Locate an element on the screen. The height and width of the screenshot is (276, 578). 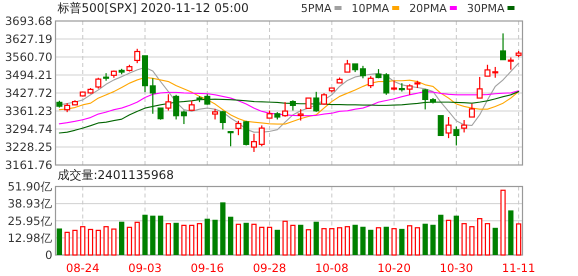
y-tick-label: 25.95亿 is located at coordinates (30, 221).